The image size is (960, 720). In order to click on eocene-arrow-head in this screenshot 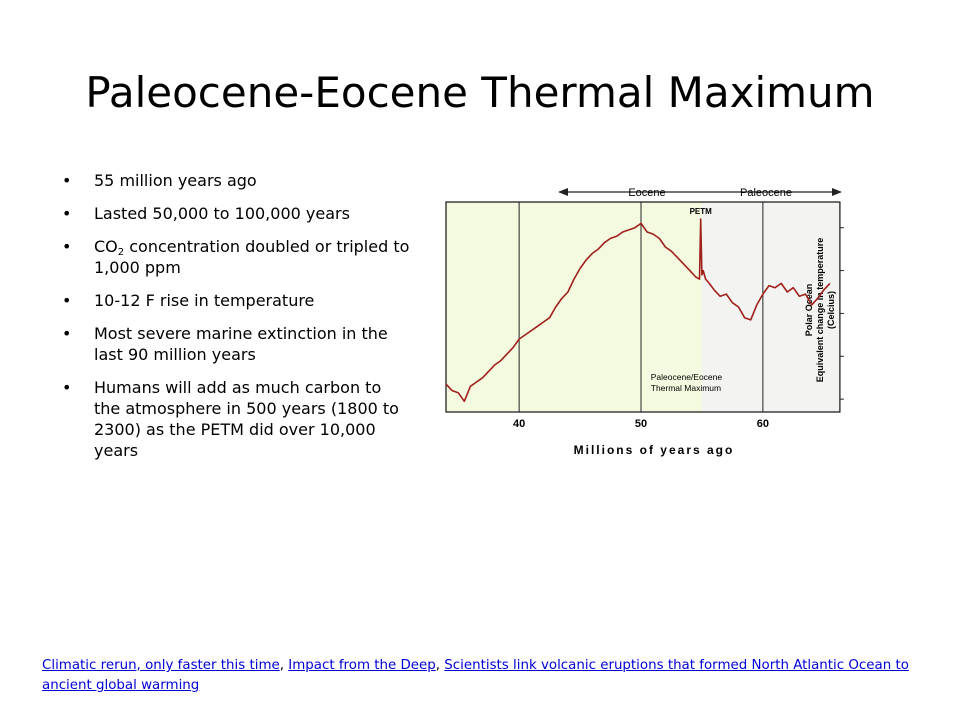, I will do `click(563, 192)`.